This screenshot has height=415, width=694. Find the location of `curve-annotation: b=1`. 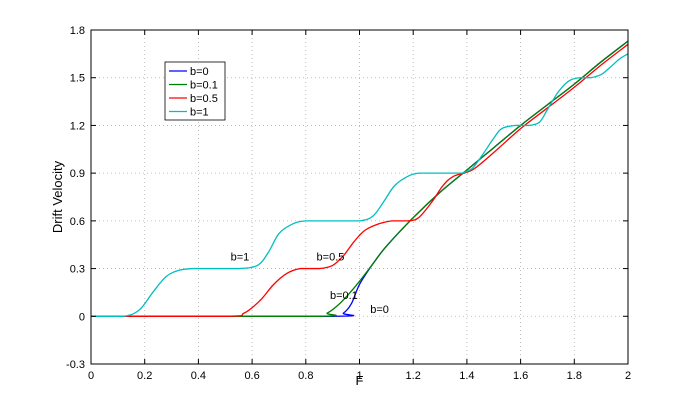

curve-annotation: b=1 is located at coordinates (240, 258).